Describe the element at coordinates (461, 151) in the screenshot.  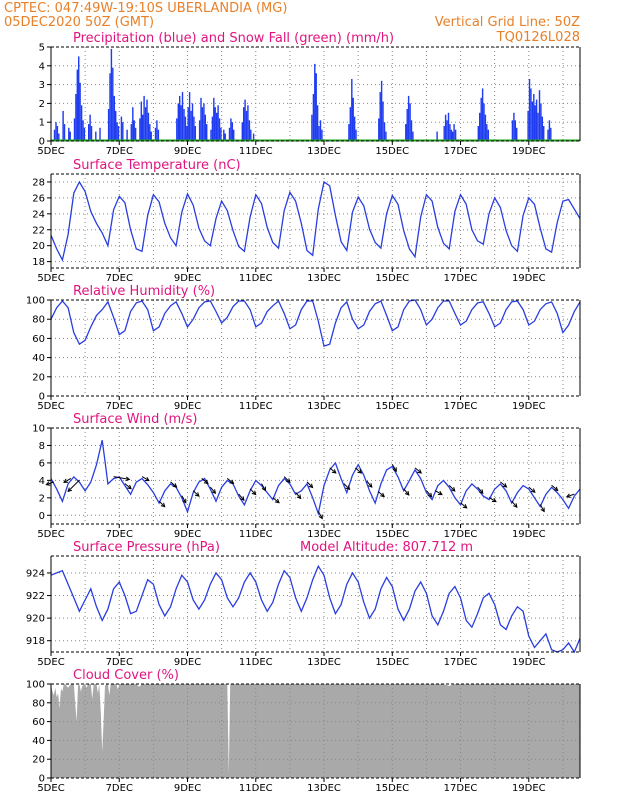
I see `precipitation-xtick-label-6: 17DEC` at that location.